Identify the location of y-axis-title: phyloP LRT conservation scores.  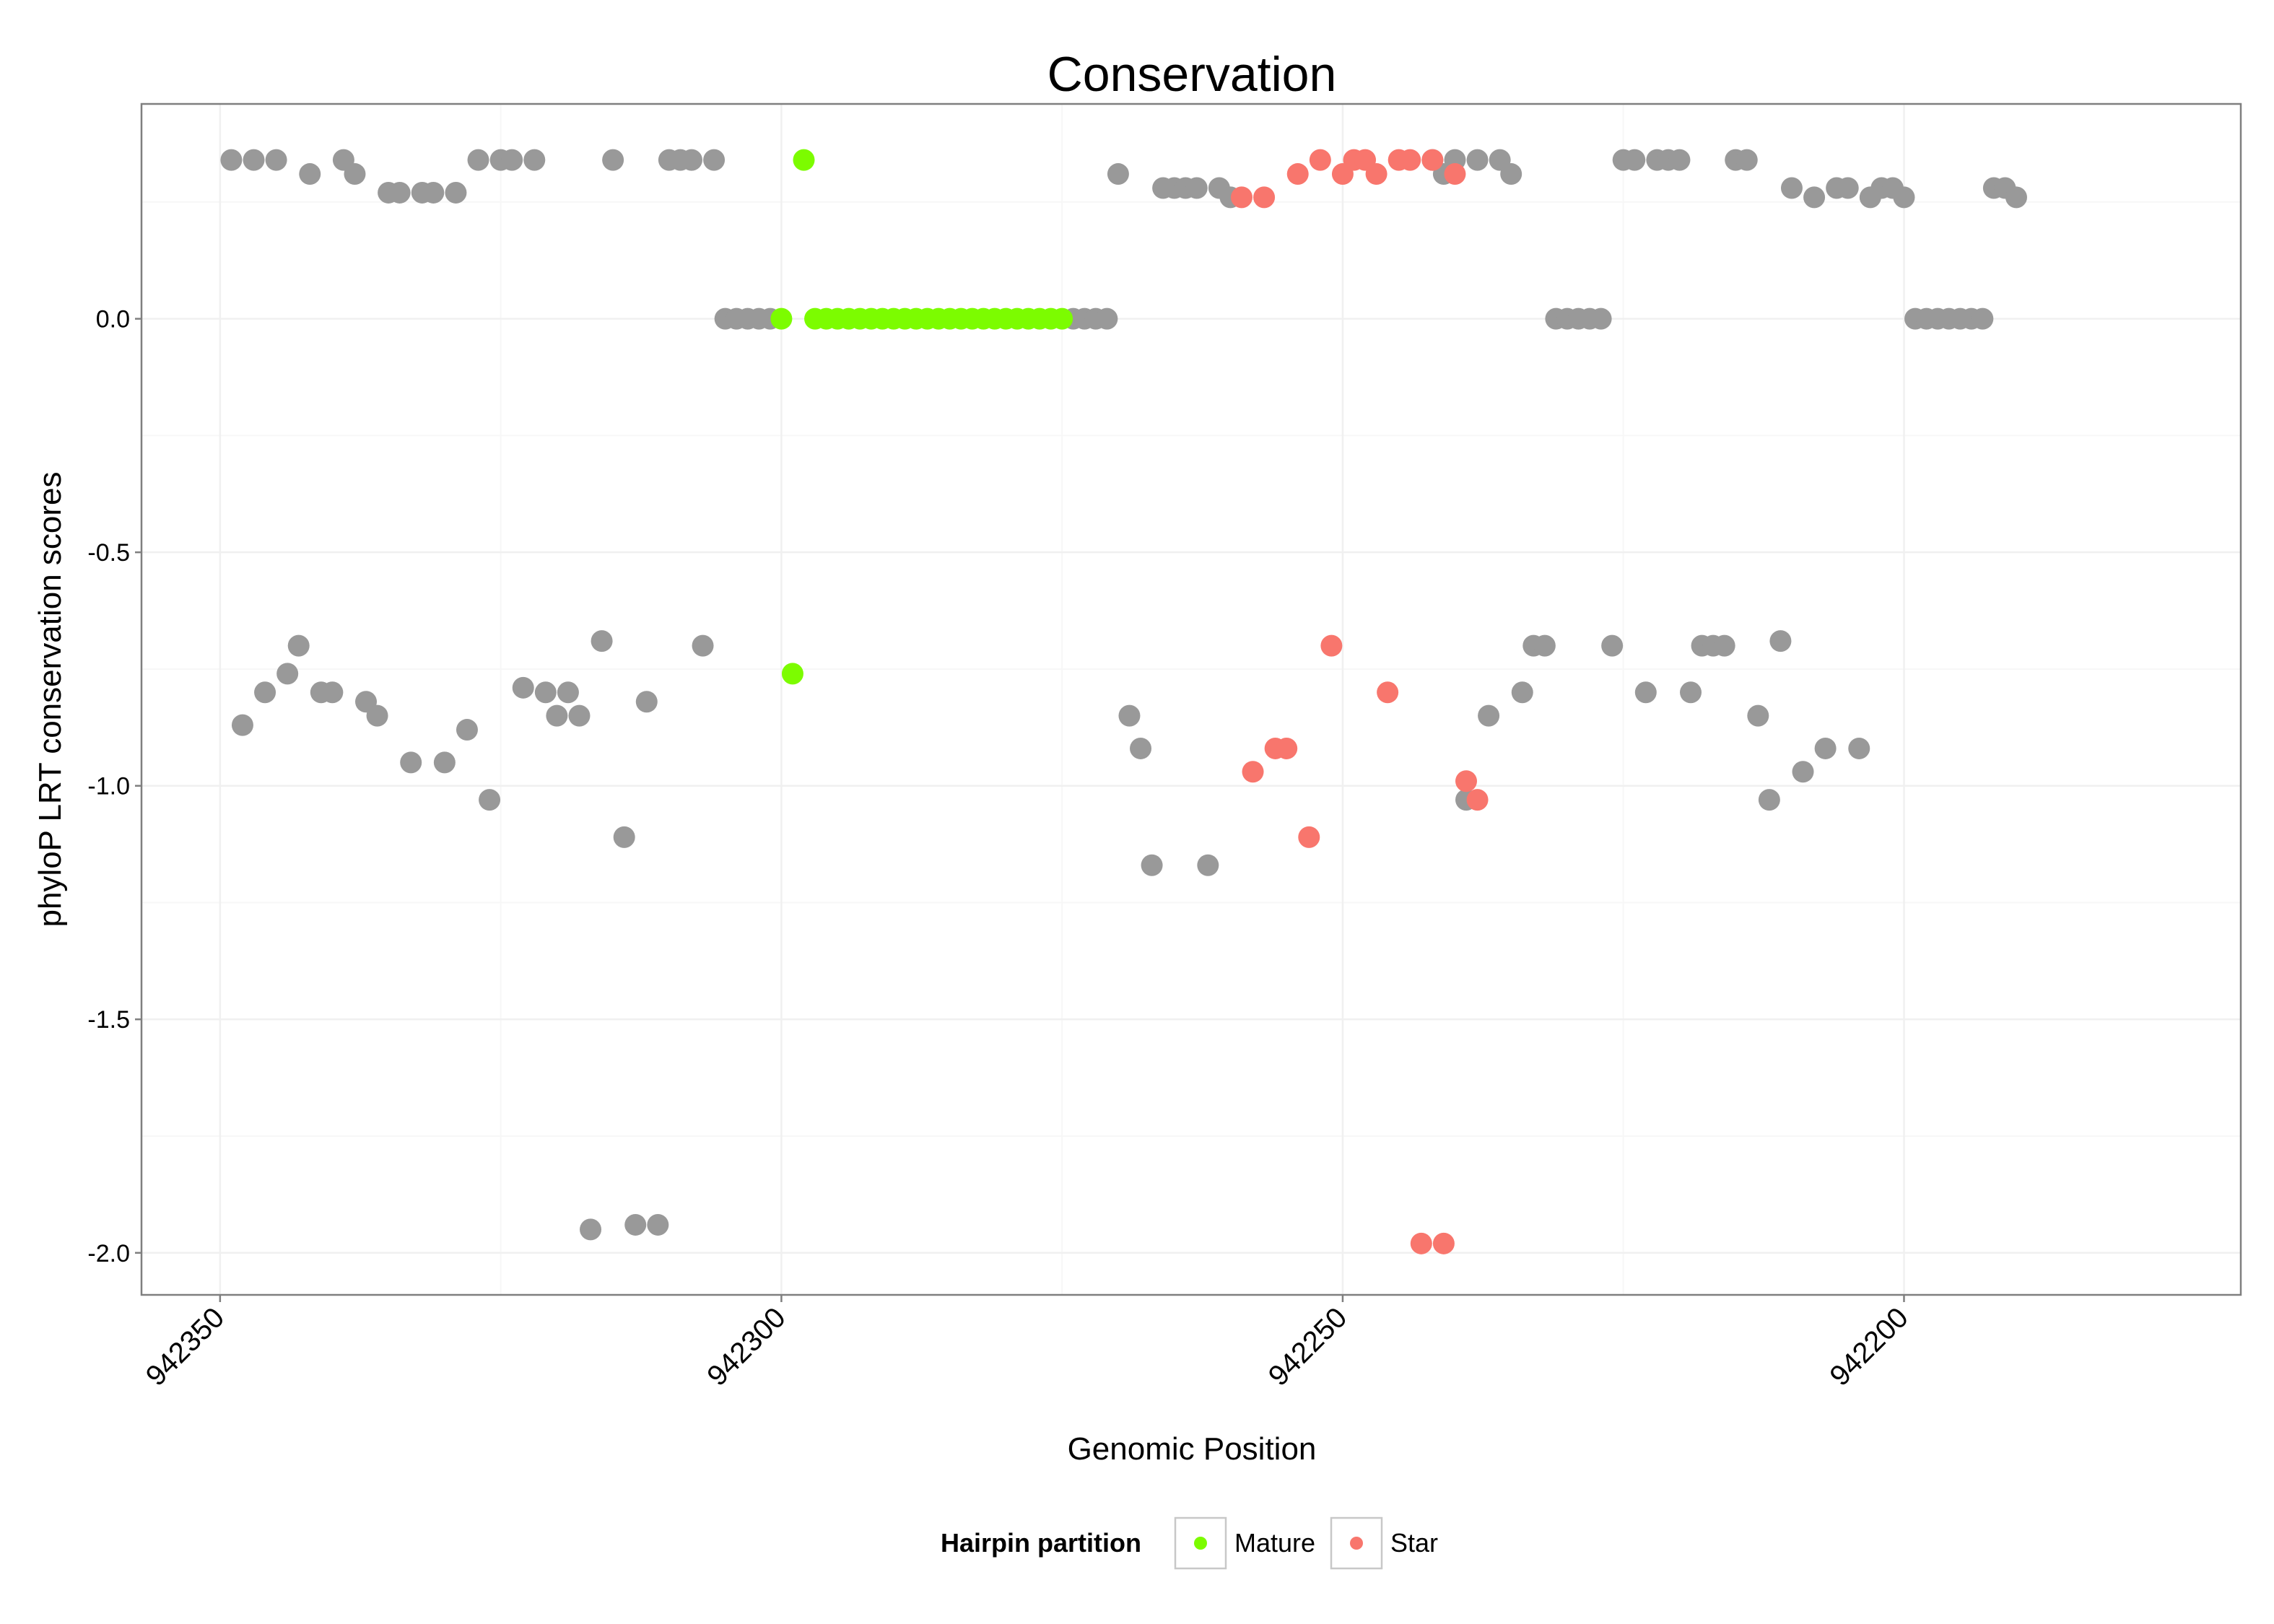
(50, 699).